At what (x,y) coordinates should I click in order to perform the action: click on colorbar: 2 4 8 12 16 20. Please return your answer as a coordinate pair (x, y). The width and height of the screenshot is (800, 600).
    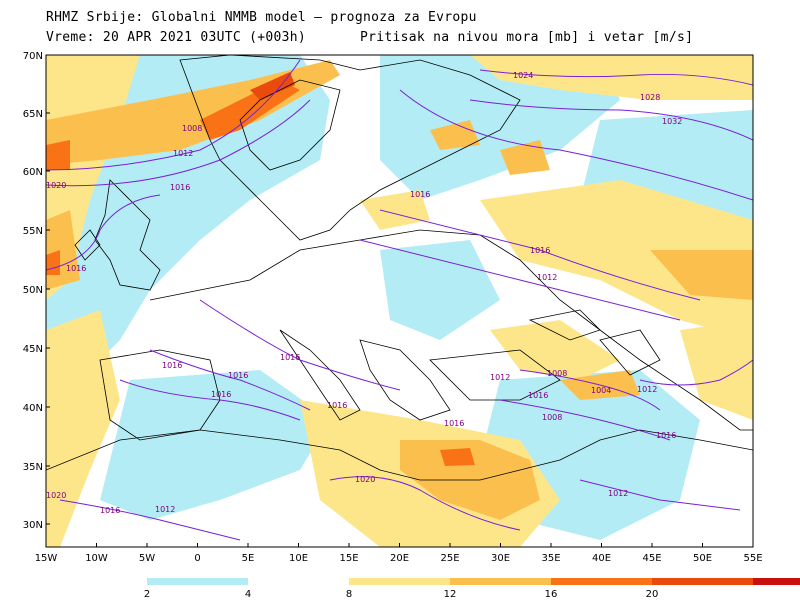
    Looking at the image, I should click on (472, 589).